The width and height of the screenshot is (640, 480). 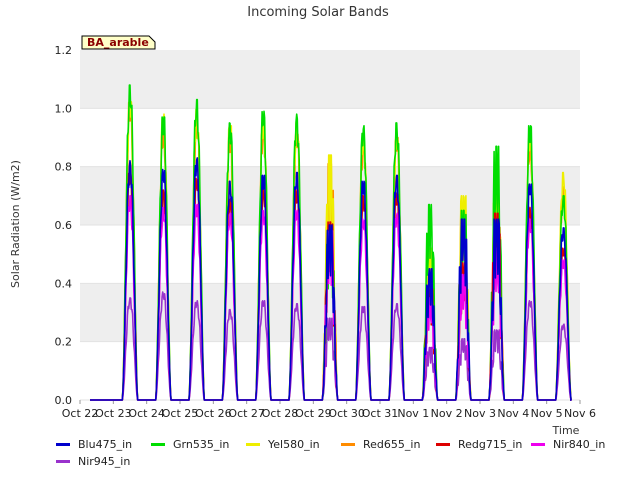 What do you see at coordinates (64, 225) in the screenshot?
I see `y-tick-label: 0.6` at bounding box center [64, 225].